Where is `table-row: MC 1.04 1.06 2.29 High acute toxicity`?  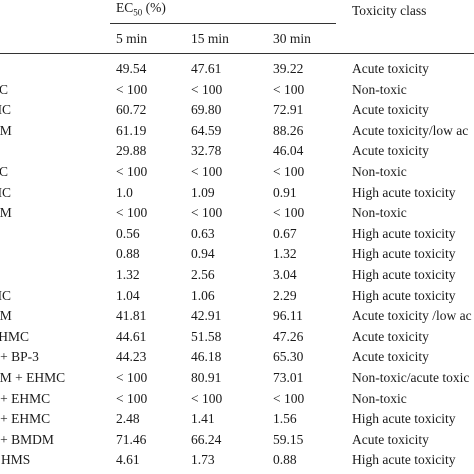
table-row: MC 1.04 1.06 2.29 High acute toxicity is located at coordinates (237, 295).